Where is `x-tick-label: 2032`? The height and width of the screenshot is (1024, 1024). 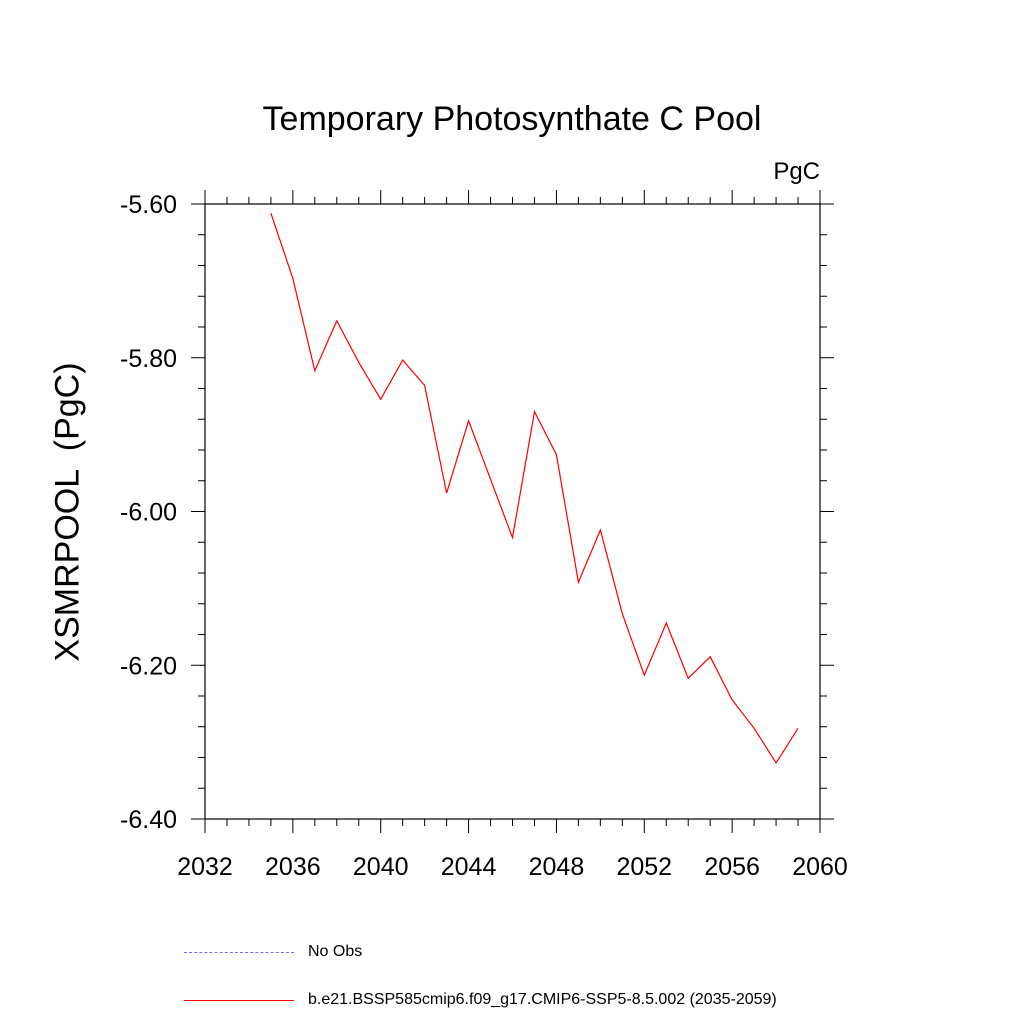
x-tick-label: 2032 is located at coordinates (205, 867).